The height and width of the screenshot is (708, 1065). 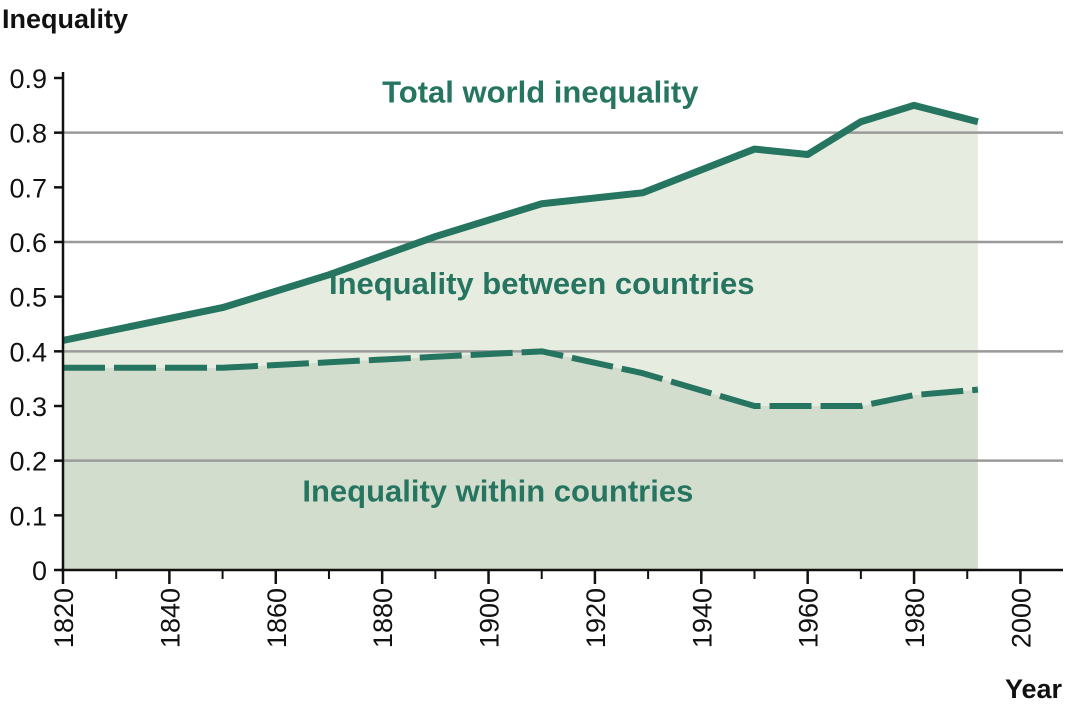 What do you see at coordinates (64, 618) in the screenshot?
I see `x-tick-label: 1820` at bounding box center [64, 618].